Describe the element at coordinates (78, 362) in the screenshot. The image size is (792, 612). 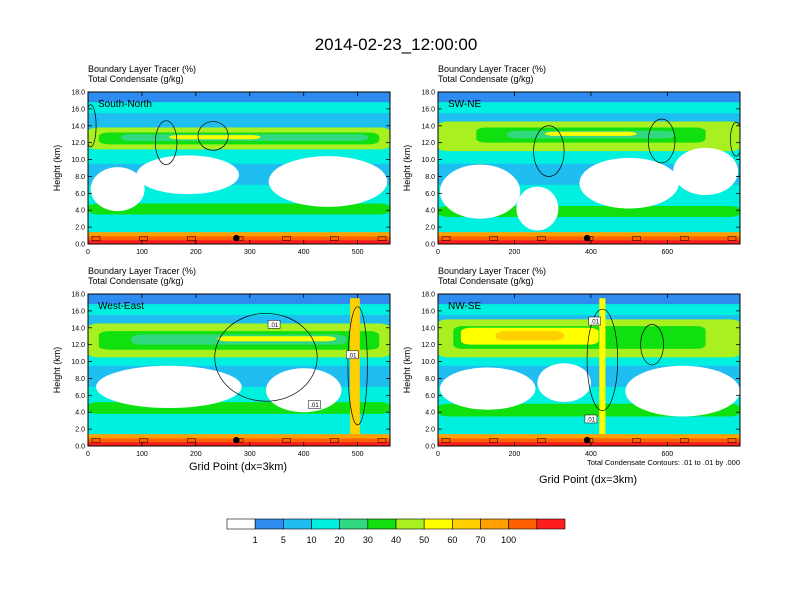
I see `y-tick-label: 10.0` at that location.